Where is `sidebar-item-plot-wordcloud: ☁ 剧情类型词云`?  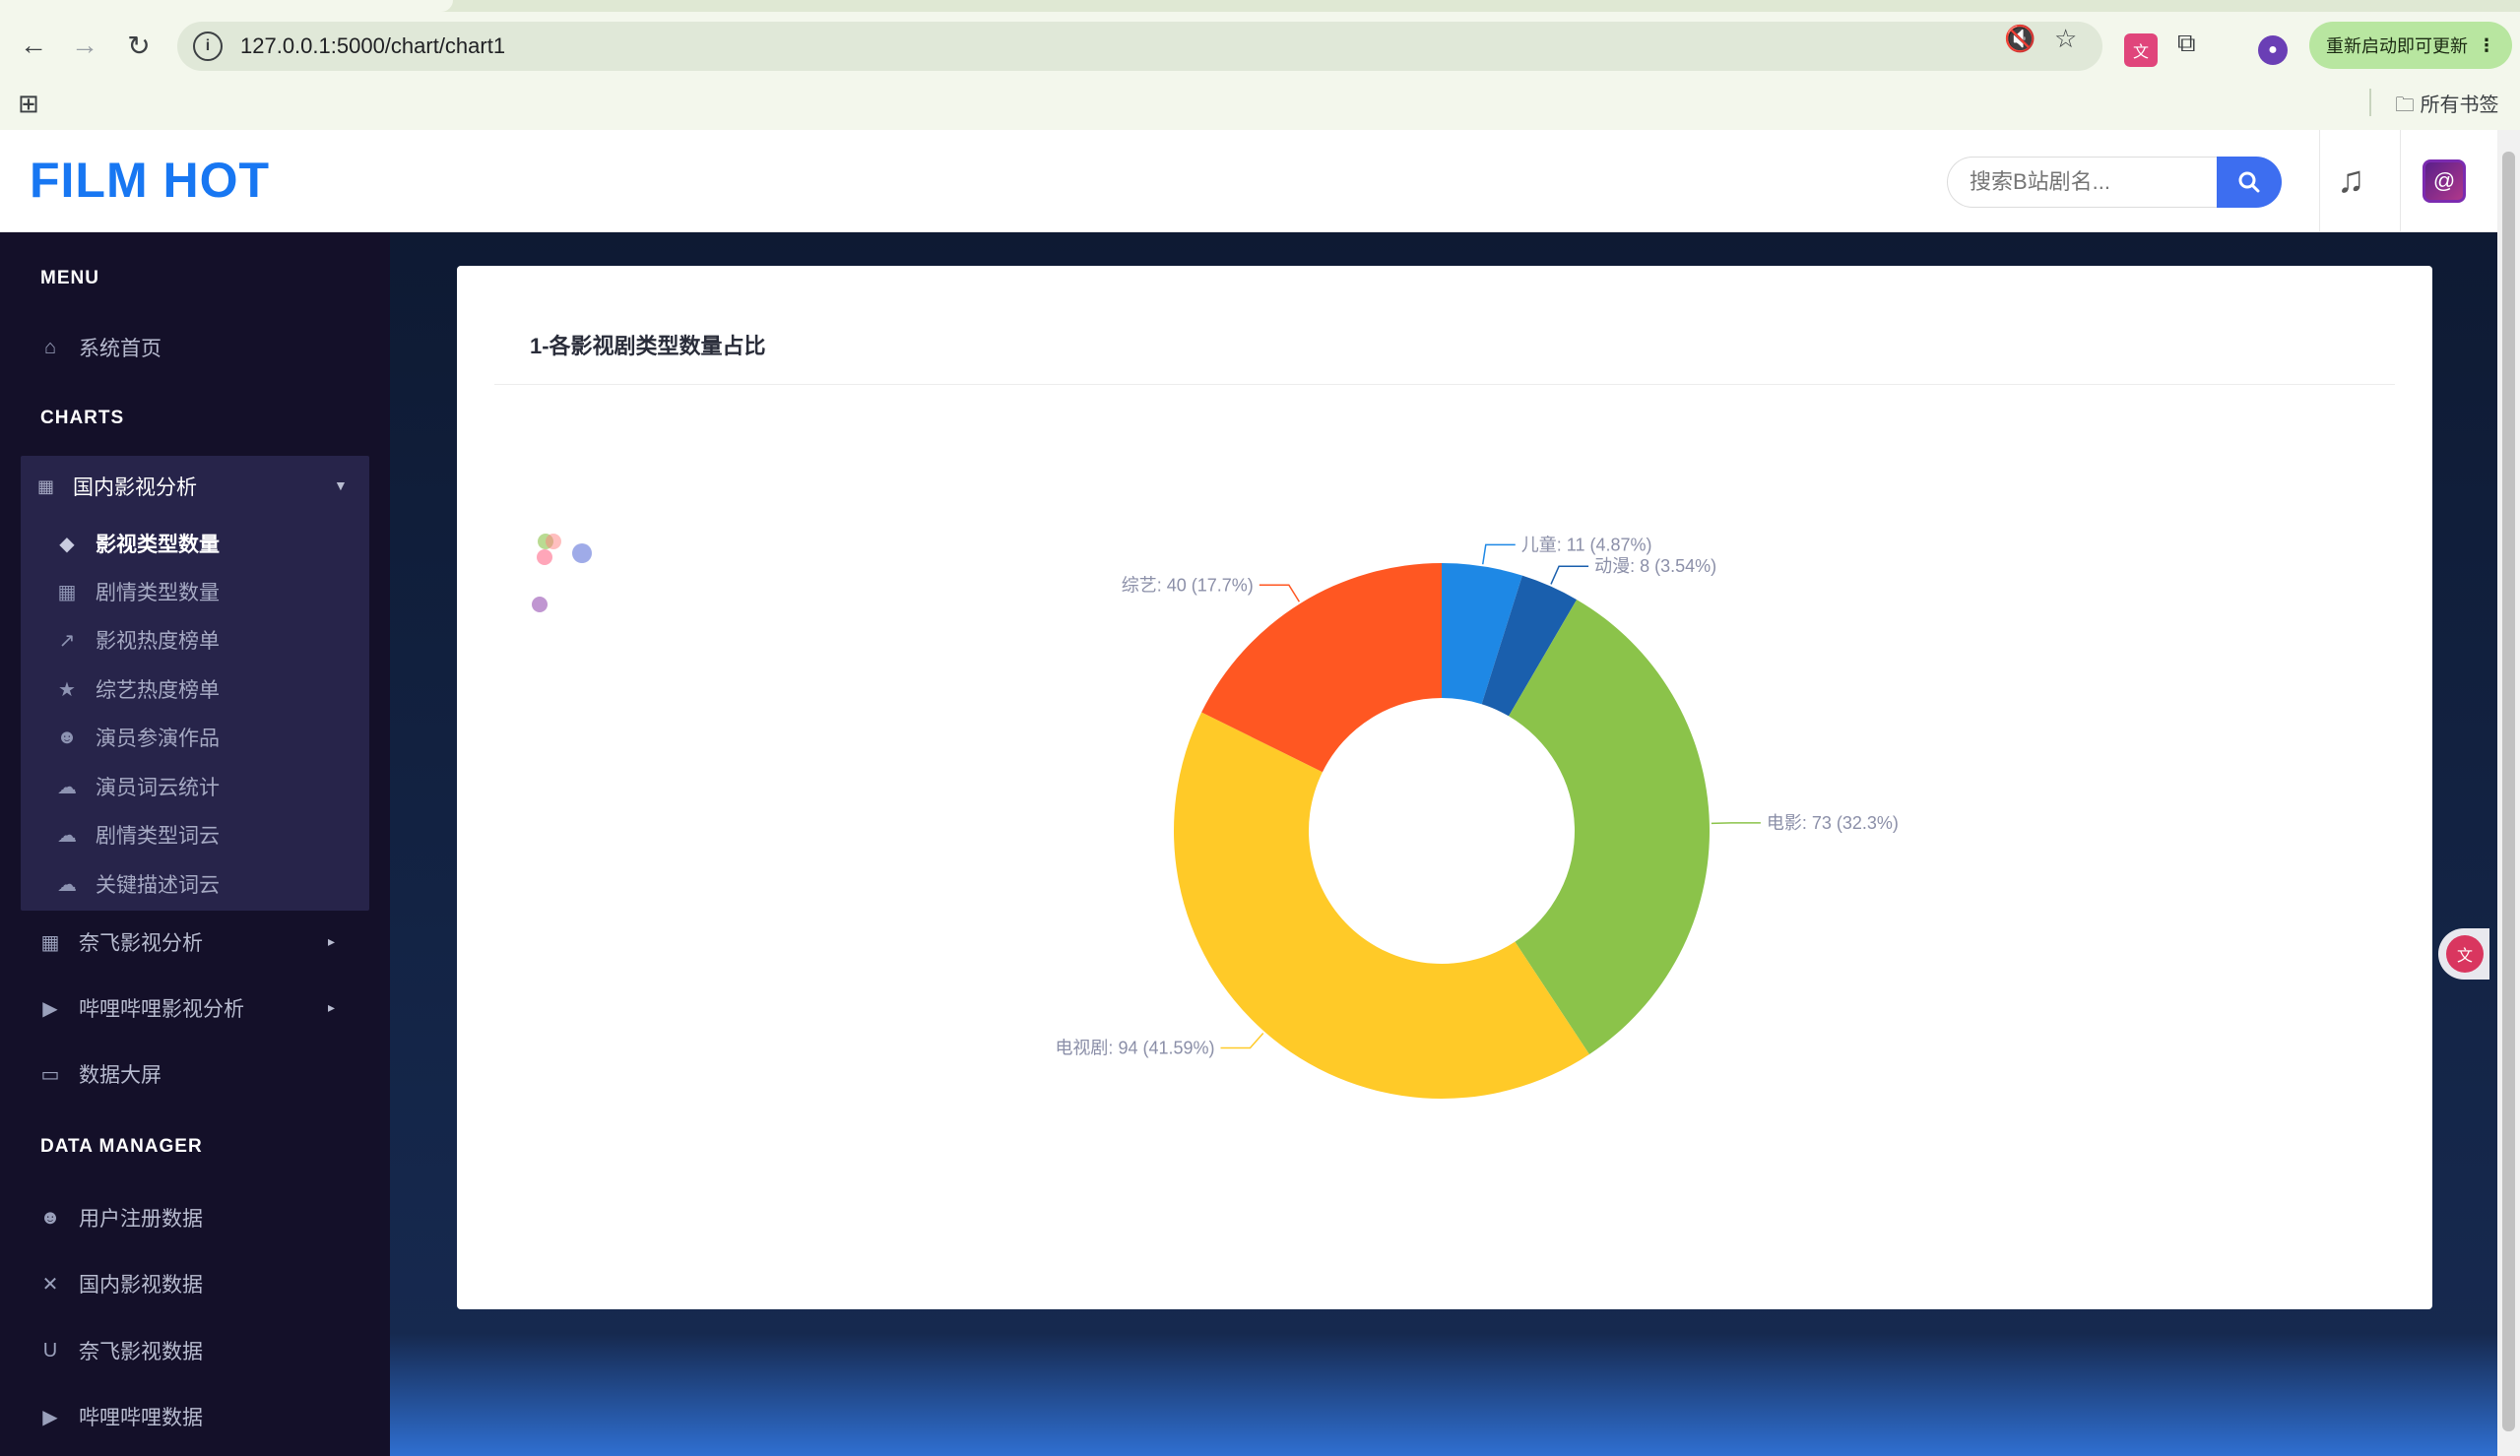 sidebar-item-plot-wordcloud: ☁ 剧情类型词云 is located at coordinates (137, 835).